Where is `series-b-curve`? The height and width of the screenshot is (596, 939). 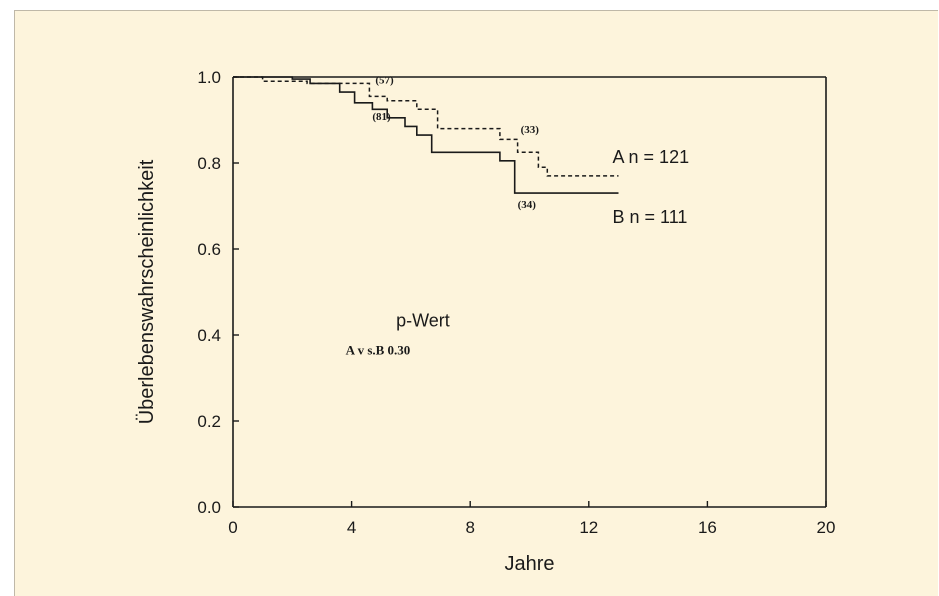
series-b-curve is located at coordinates (426, 135).